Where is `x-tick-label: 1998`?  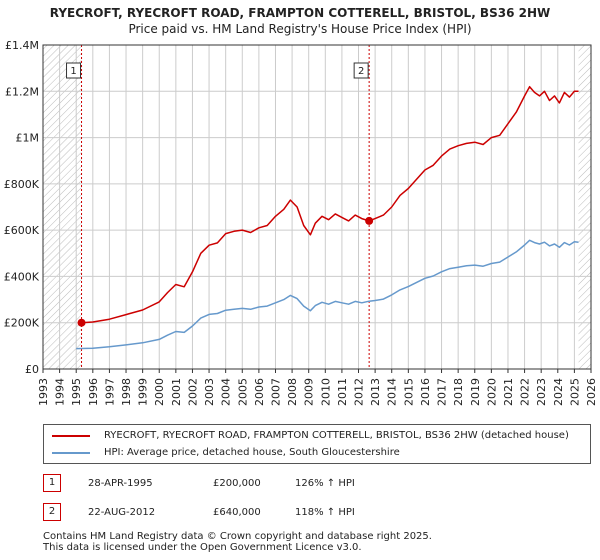
x-tick-label: 1998 is located at coordinates (126, 392).